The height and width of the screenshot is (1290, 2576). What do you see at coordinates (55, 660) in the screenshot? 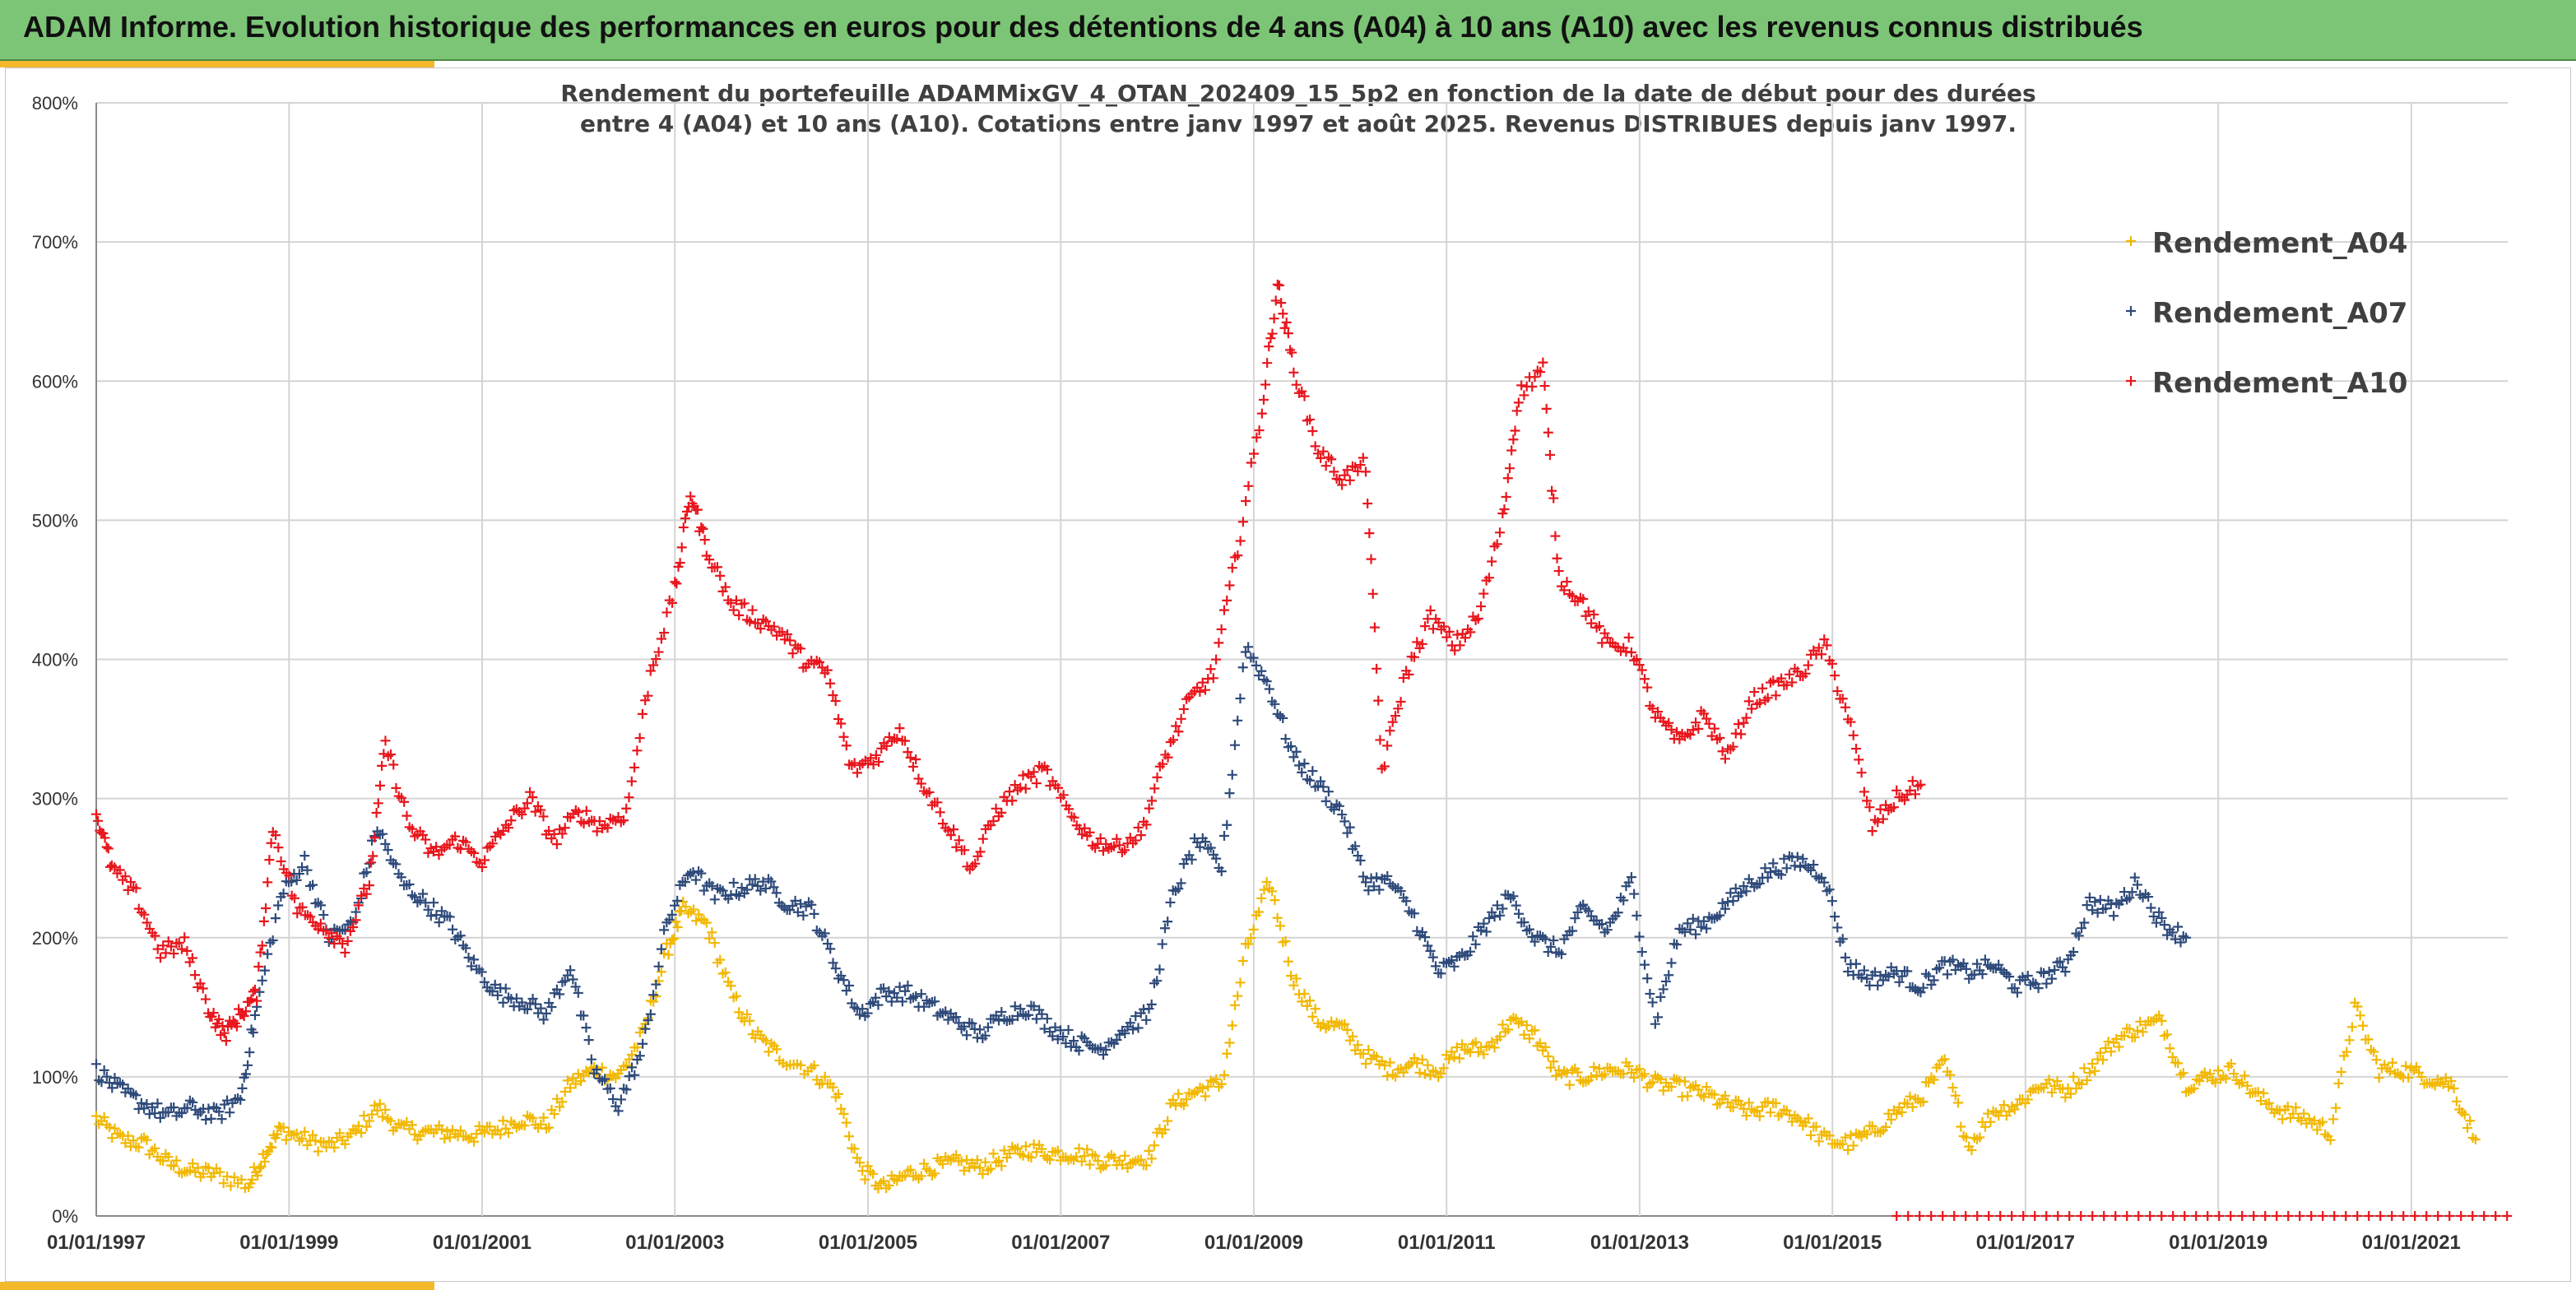
I see `y-tick-label: 400%` at bounding box center [55, 660].